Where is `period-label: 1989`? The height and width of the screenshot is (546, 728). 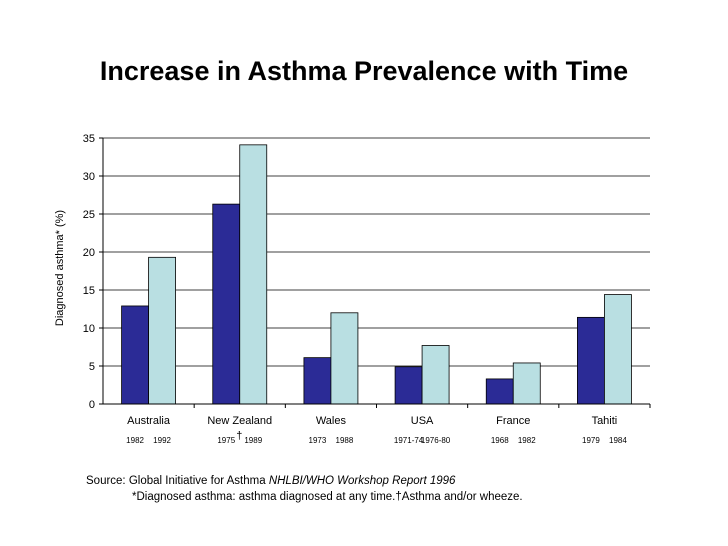 period-label: 1989 is located at coordinates (253, 440).